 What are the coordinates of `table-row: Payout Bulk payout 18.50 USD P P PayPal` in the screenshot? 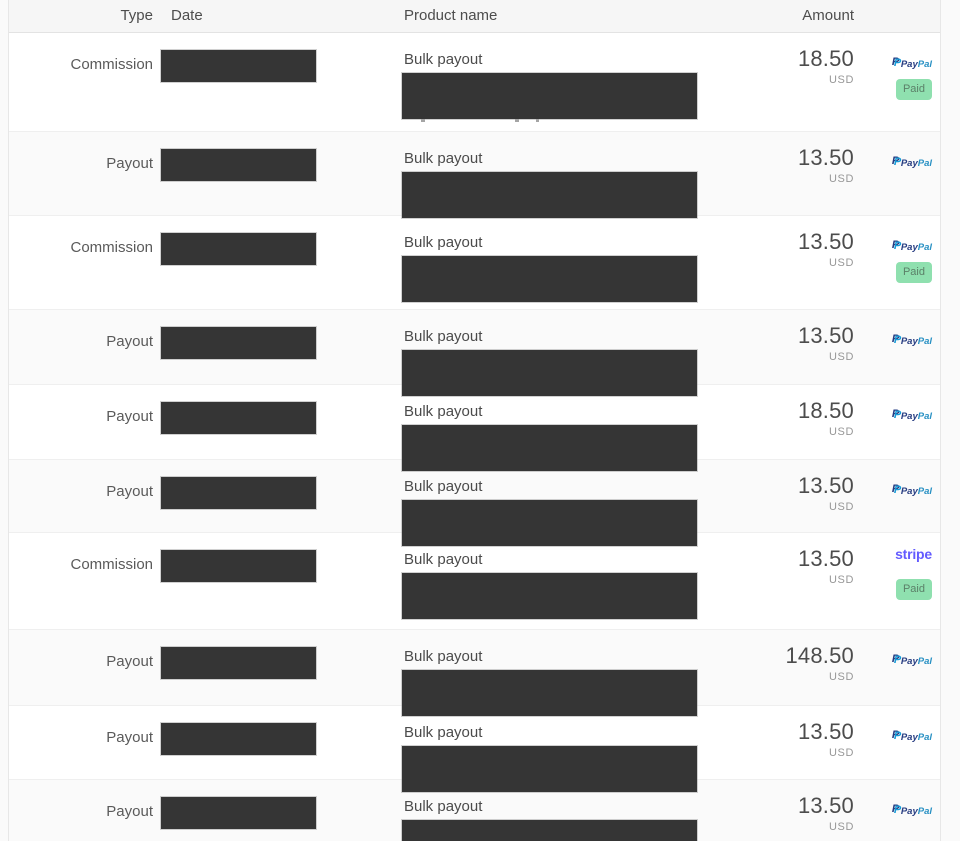 It's located at (474, 427).